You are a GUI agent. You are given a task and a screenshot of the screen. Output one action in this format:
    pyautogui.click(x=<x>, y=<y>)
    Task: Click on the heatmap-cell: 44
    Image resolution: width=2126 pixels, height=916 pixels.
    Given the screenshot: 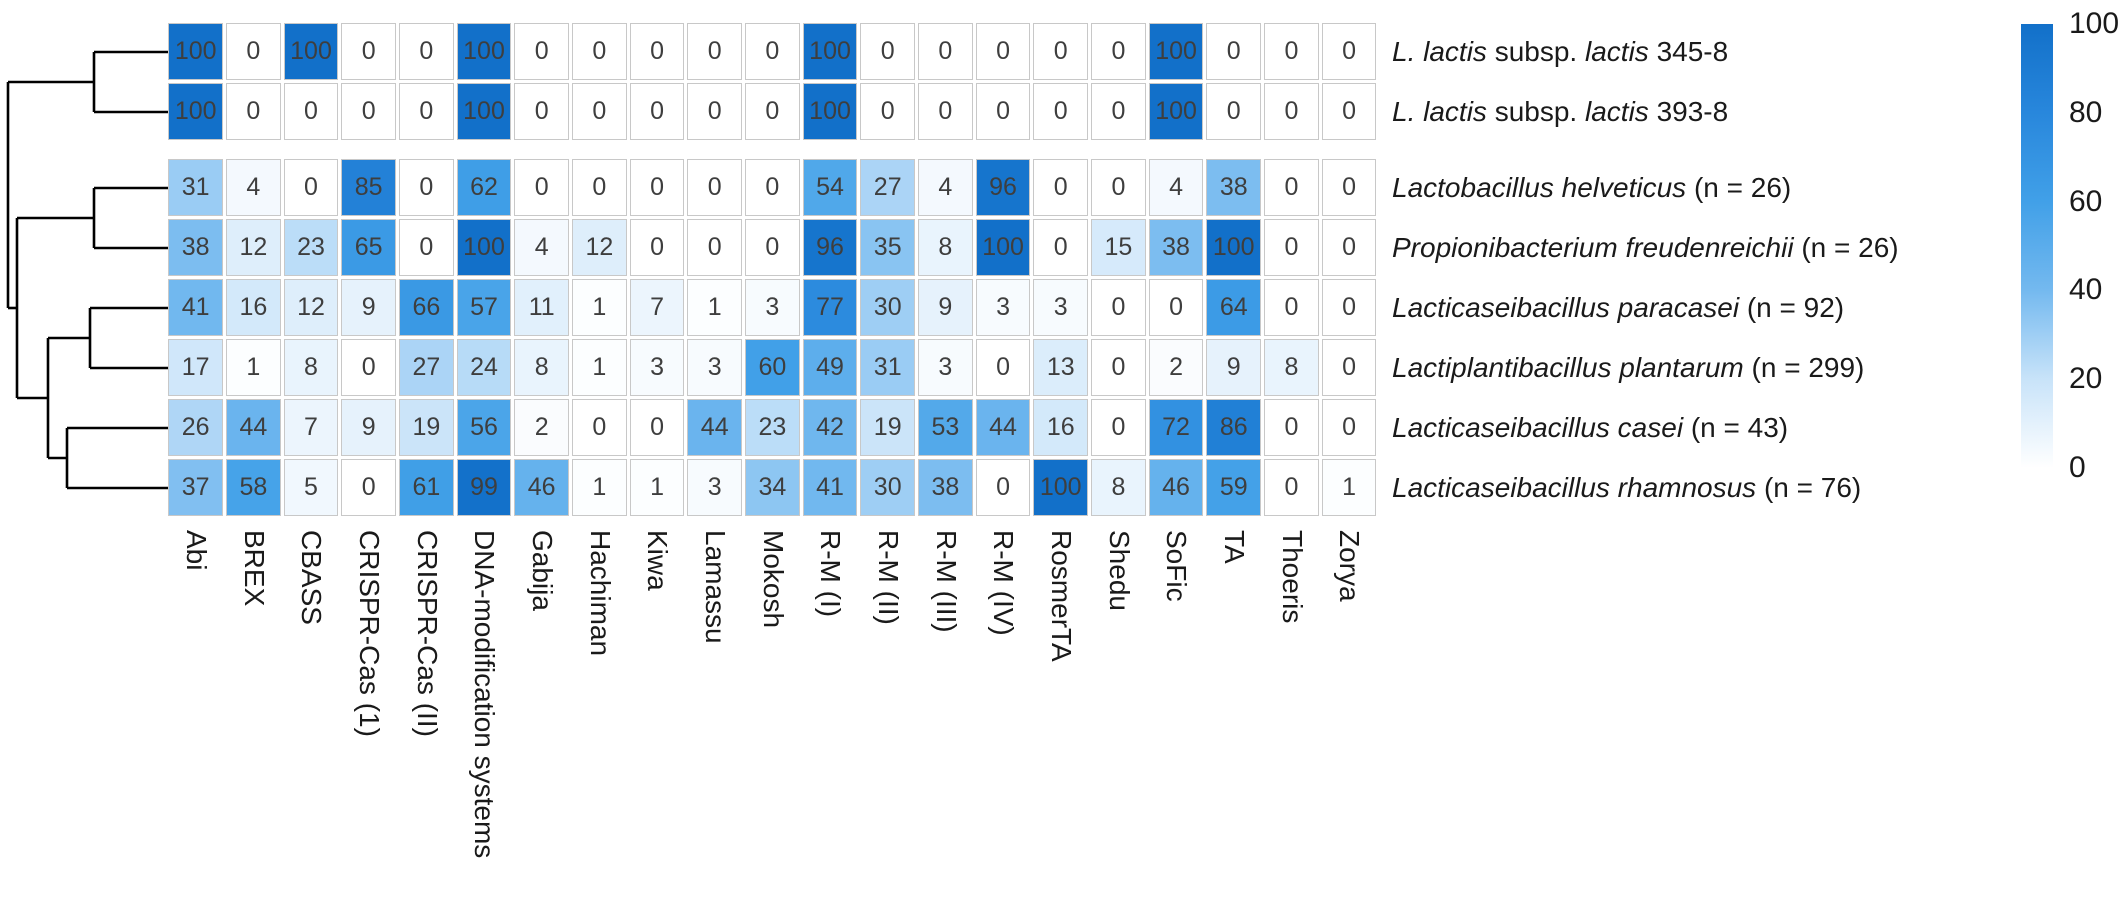 What is the action you would take?
    pyautogui.click(x=253, y=428)
    